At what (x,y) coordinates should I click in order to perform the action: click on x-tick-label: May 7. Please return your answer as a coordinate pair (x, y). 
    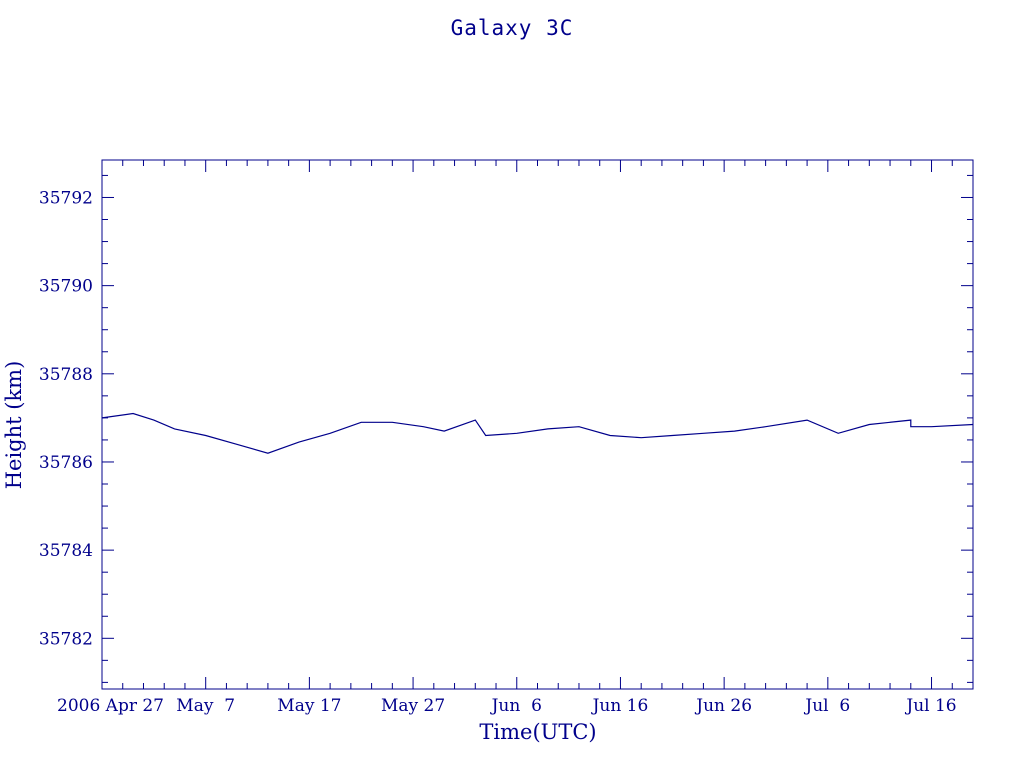
    Looking at the image, I should click on (205, 706).